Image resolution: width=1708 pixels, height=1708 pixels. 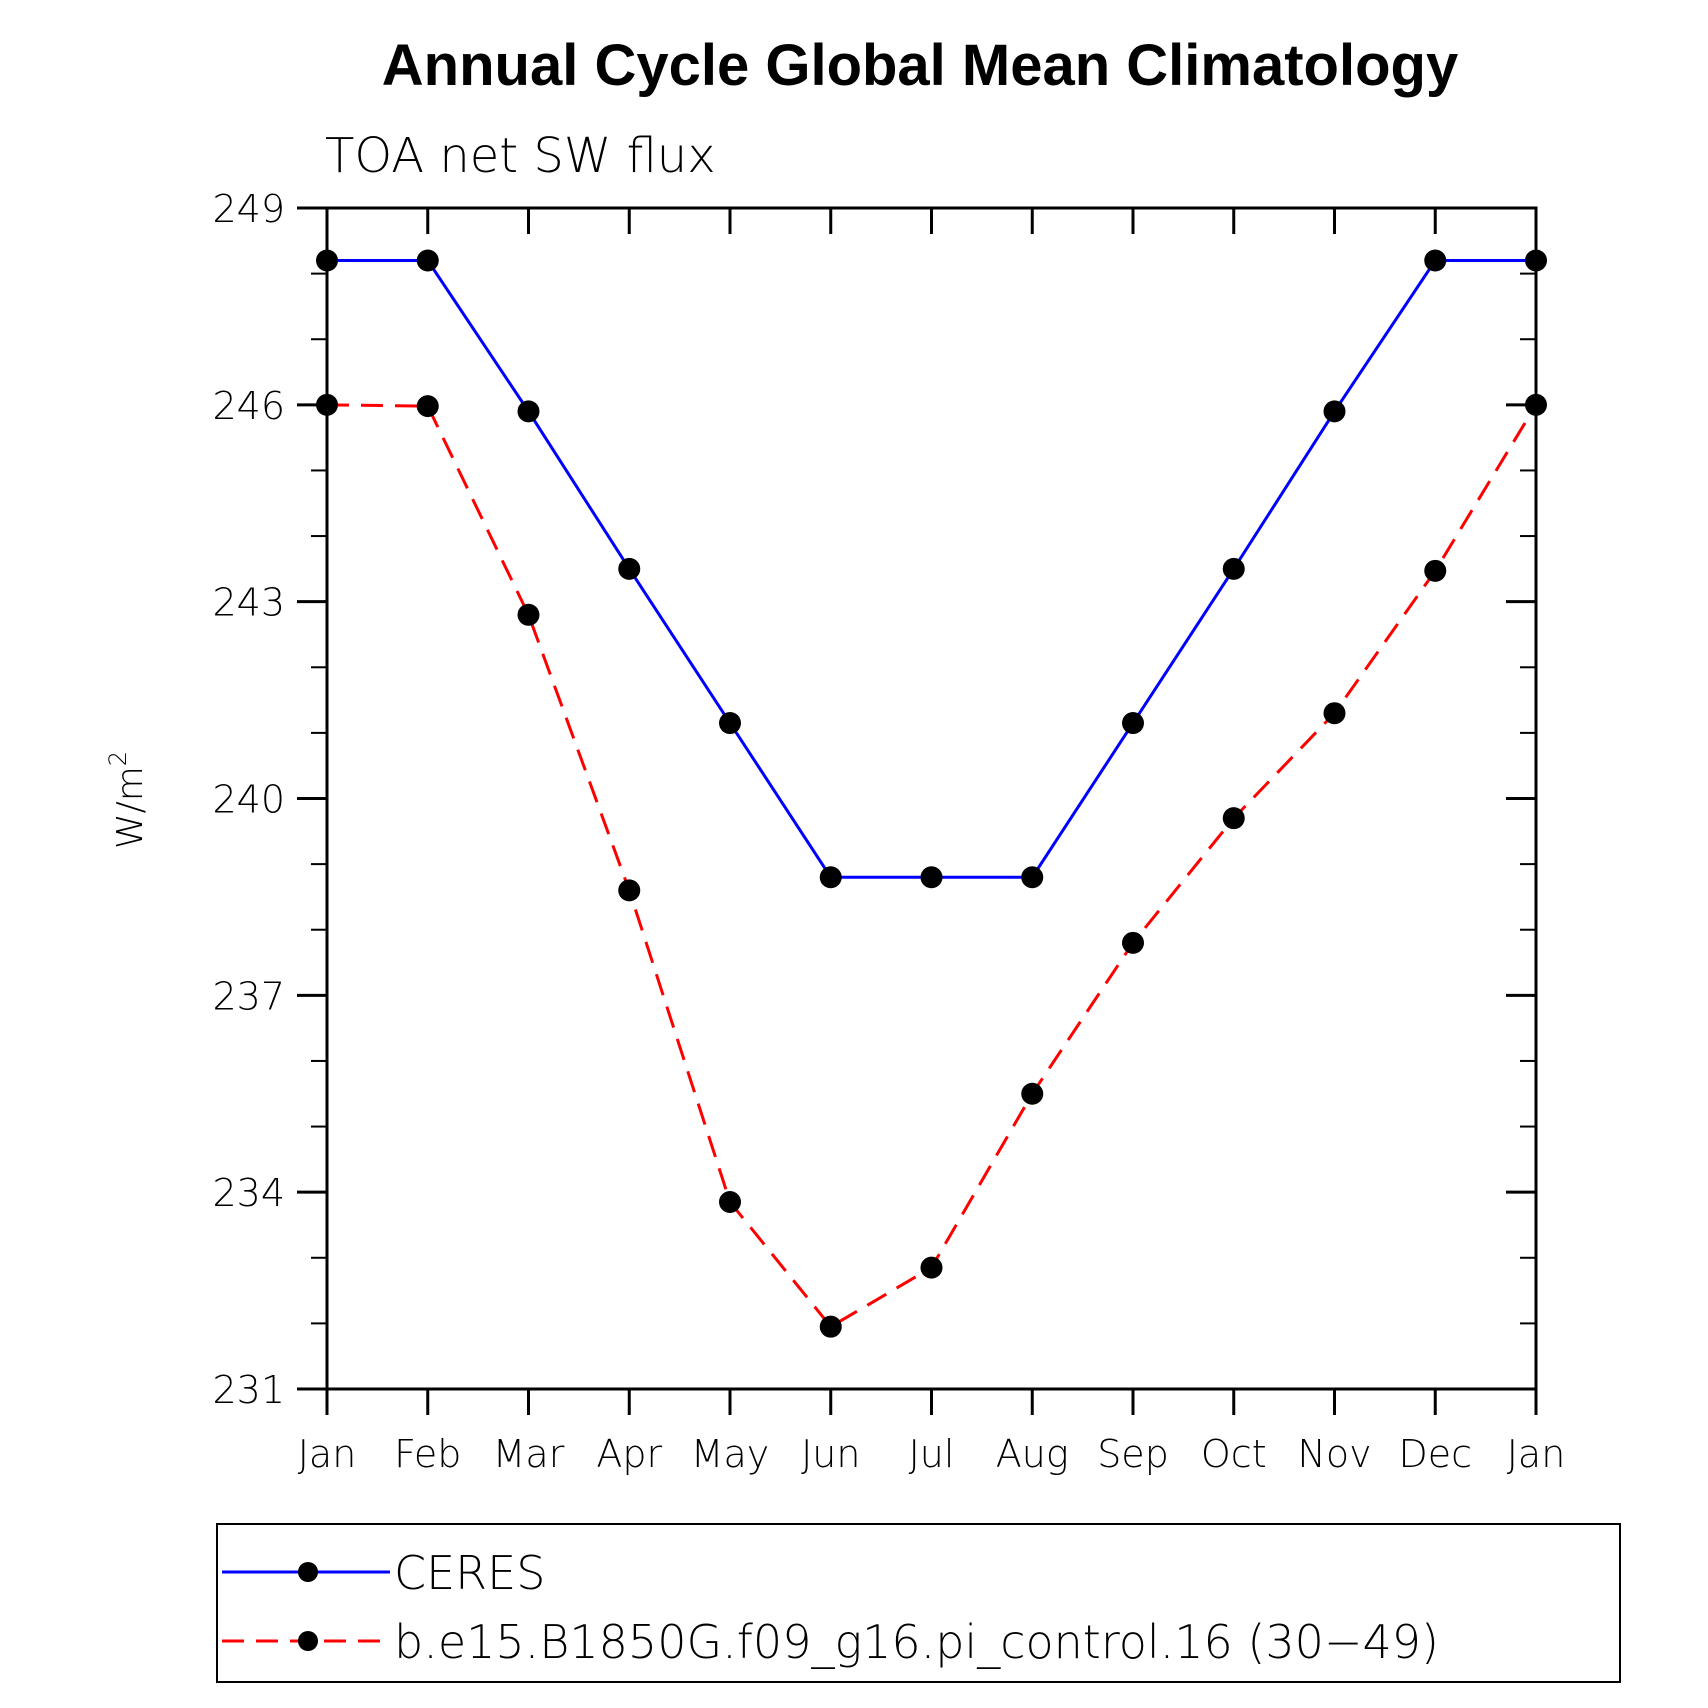 I want to click on y-tick-label-5: 246, so click(x=248, y=406).